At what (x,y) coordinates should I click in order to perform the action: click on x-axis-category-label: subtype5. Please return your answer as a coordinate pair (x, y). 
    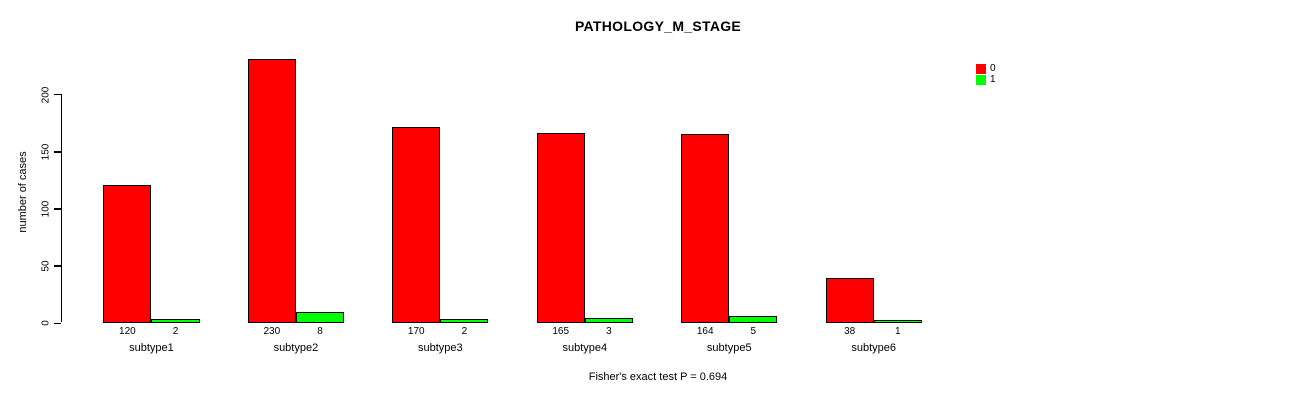
    Looking at the image, I should click on (729, 348).